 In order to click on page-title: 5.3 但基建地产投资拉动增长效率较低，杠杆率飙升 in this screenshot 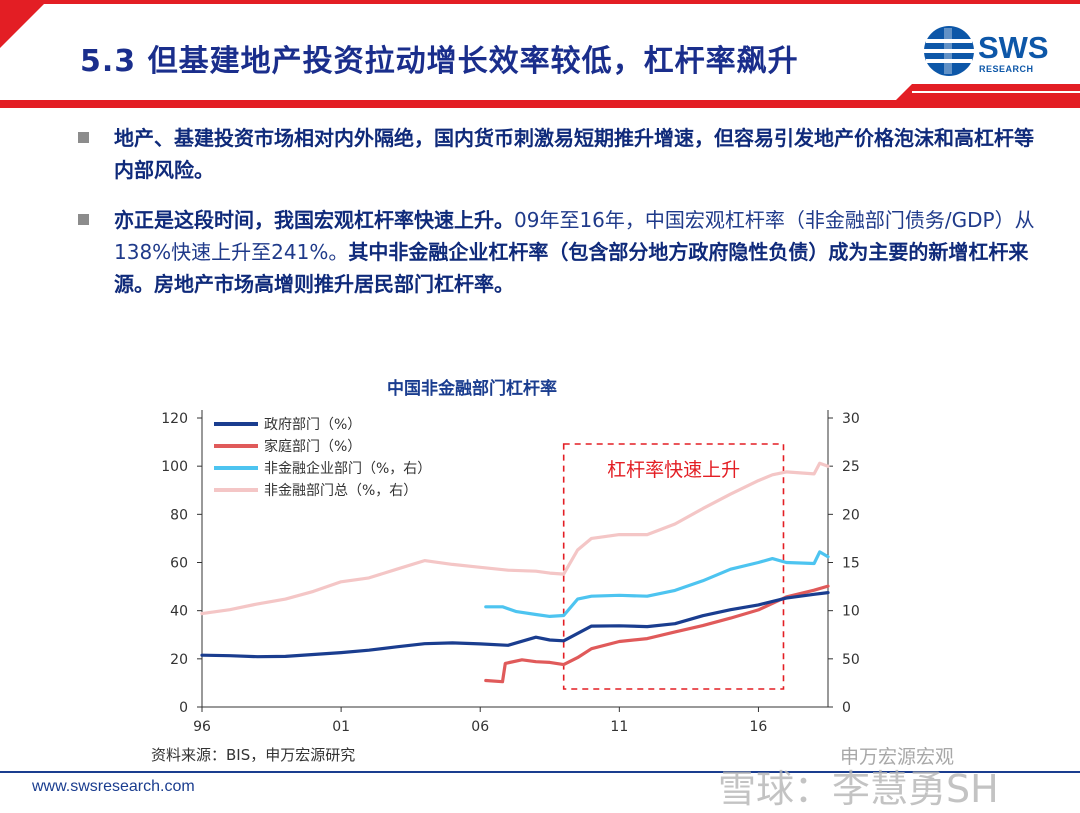, I will do `click(439, 61)`.